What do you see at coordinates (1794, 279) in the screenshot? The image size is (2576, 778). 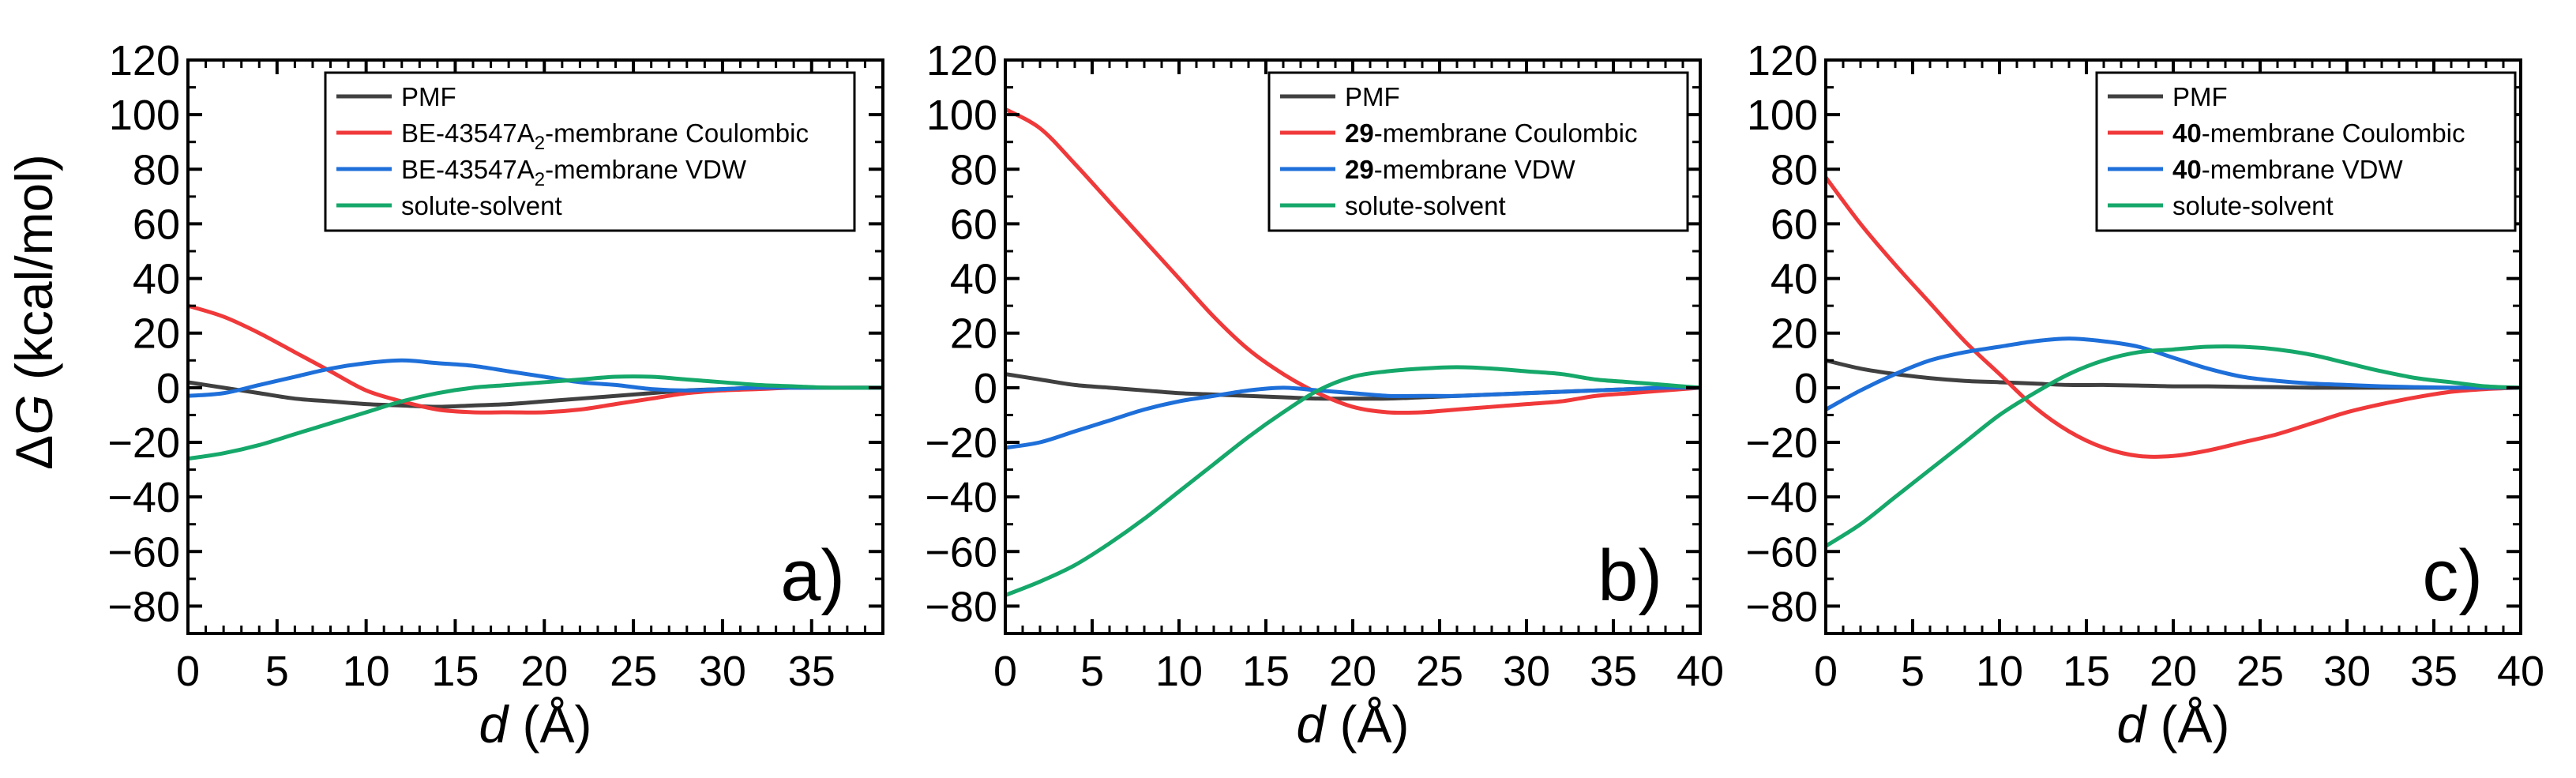 I see `y-tick-label: 40` at bounding box center [1794, 279].